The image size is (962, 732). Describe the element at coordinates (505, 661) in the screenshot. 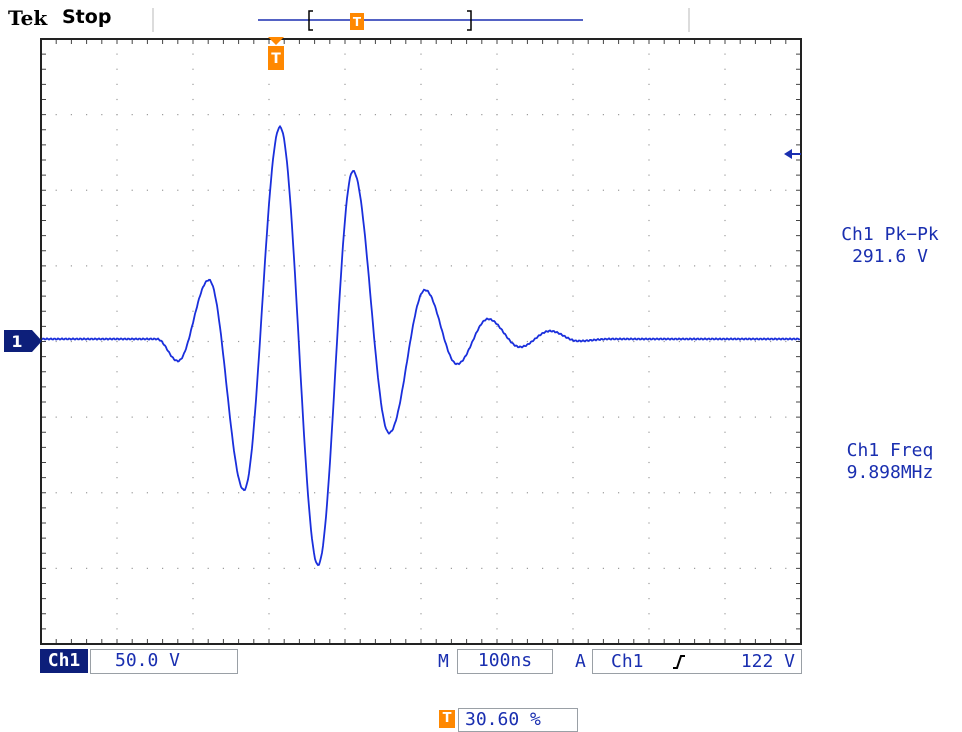

I see `timebase-readout: 100ns` at that location.